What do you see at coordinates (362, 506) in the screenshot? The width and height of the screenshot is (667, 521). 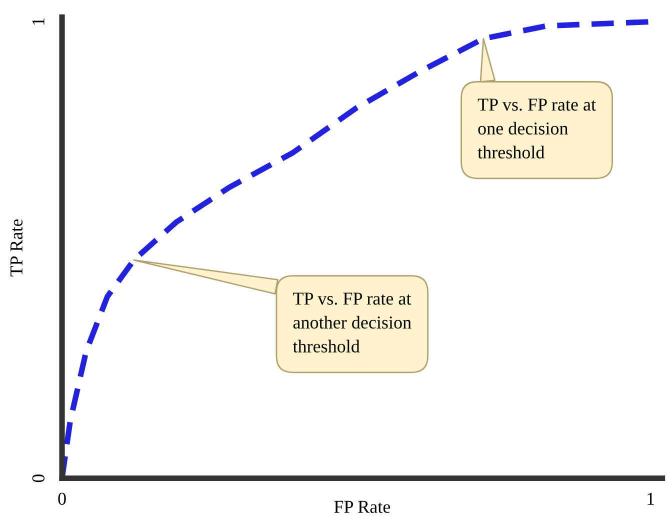 I see `x-axis-title: FP Rate` at bounding box center [362, 506].